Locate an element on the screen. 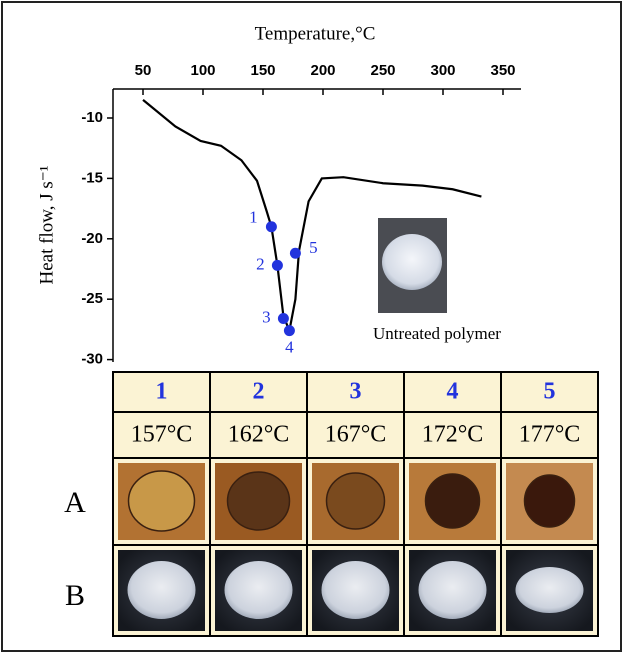  y-tick-label: -10 is located at coordinates (92, 117).